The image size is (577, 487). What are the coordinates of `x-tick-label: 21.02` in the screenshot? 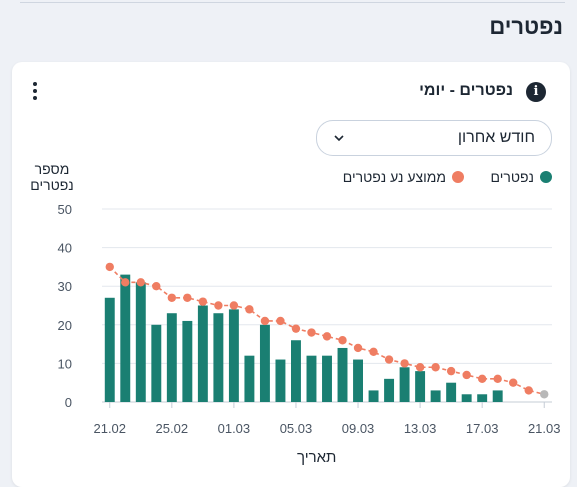 It's located at (109, 428).